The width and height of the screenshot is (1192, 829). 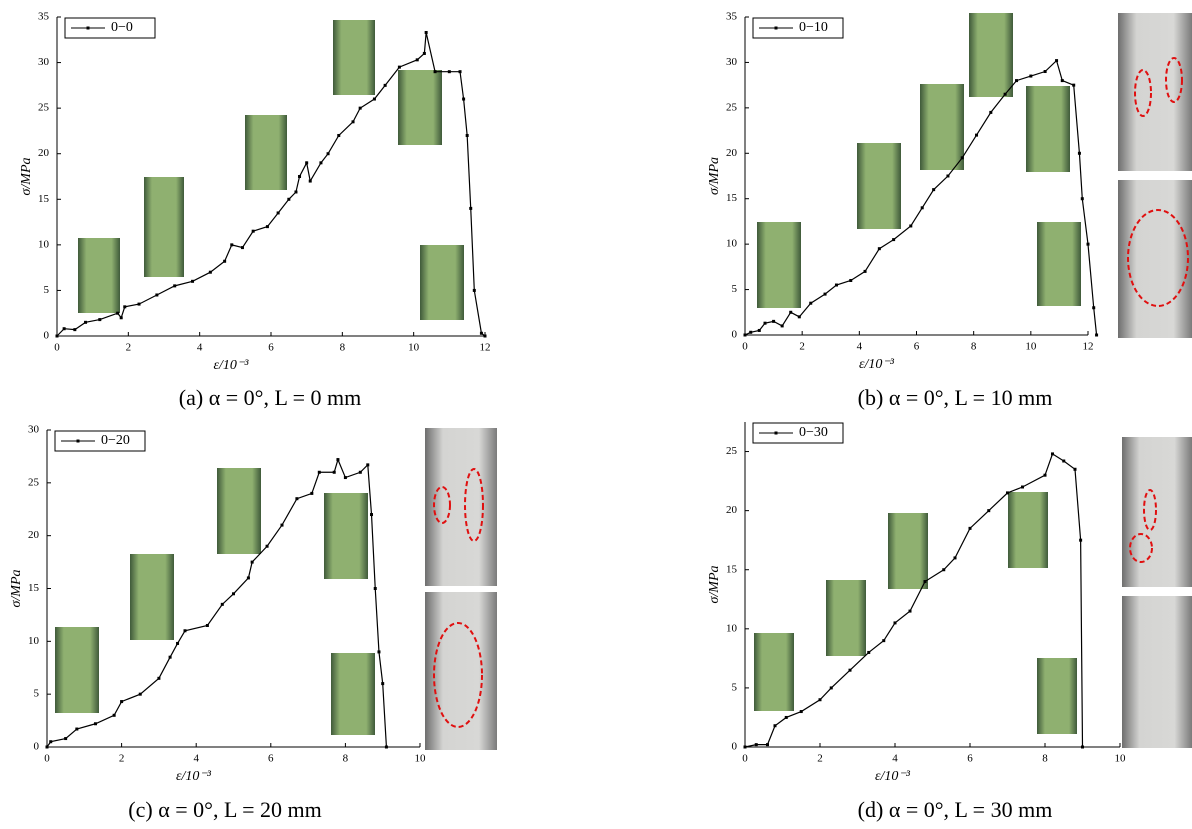 What do you see at coordinates (1174, 80) in the screenshot?
I see `crack-marker` at bounding box center [1174, 80].